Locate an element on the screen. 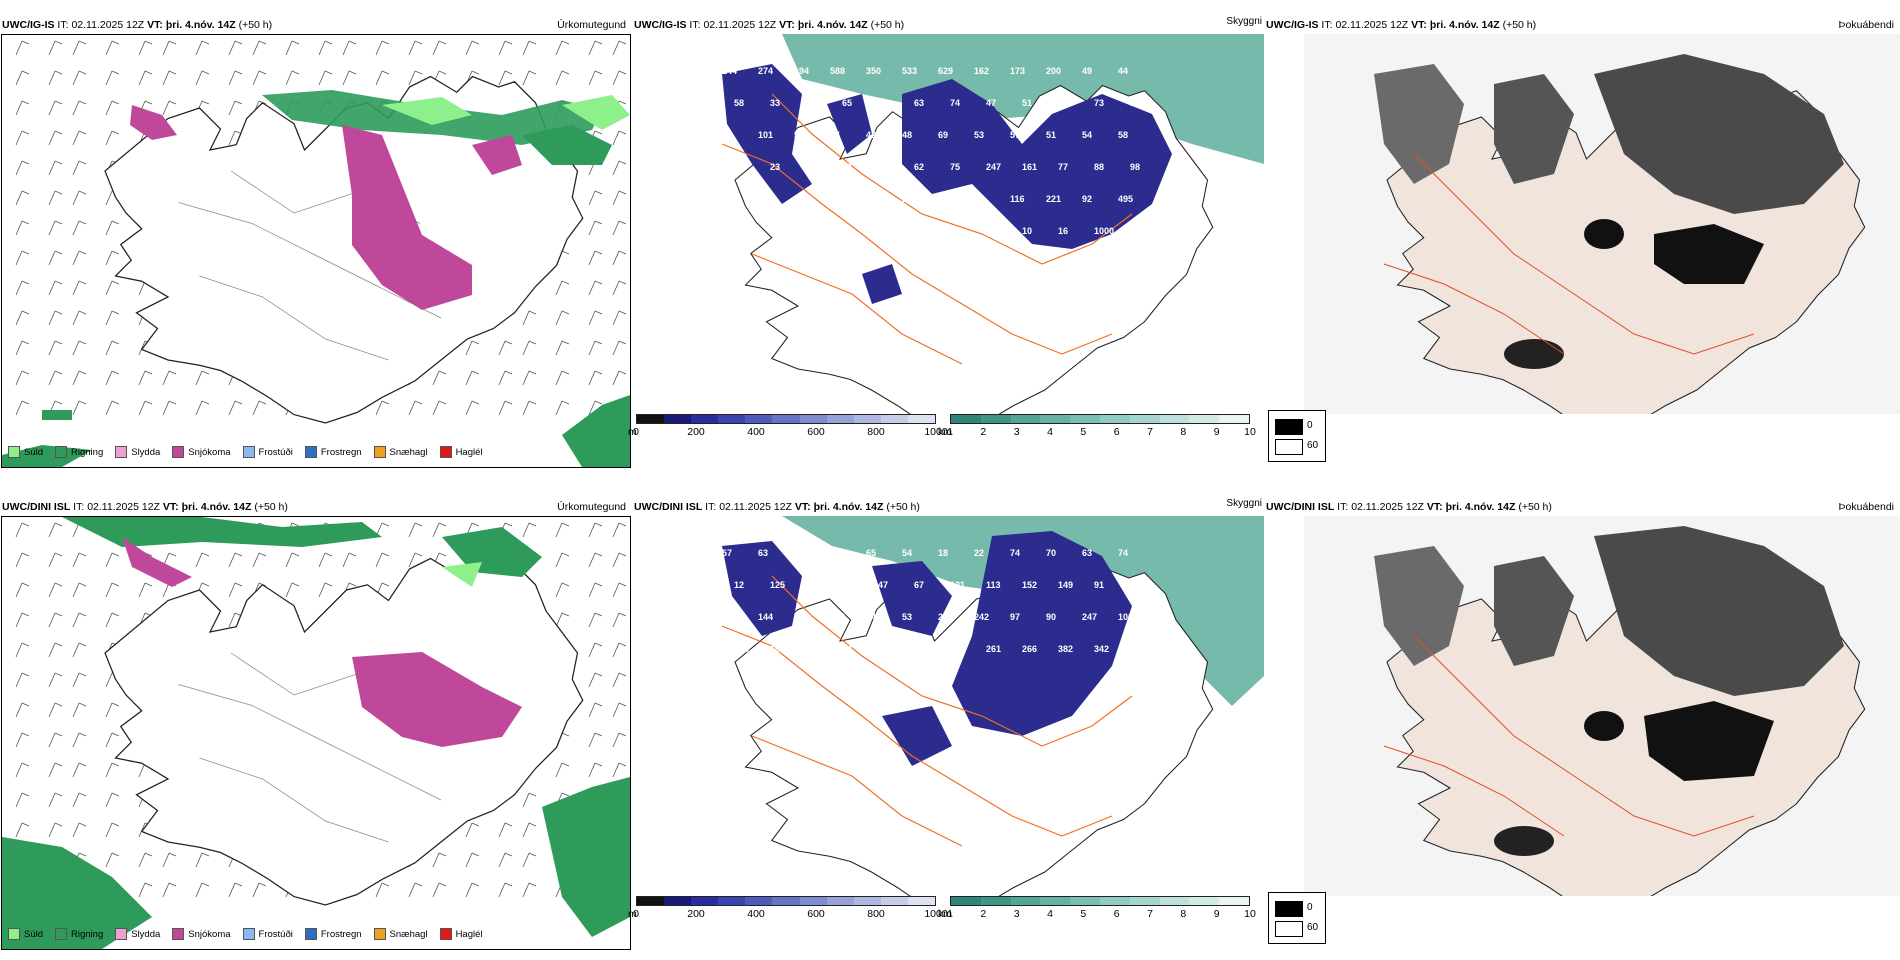 Image resolution: width=1900 pixels, height=960 pixels. legend-item-frostudi: Frostúði is located at coordinates (267, 934).